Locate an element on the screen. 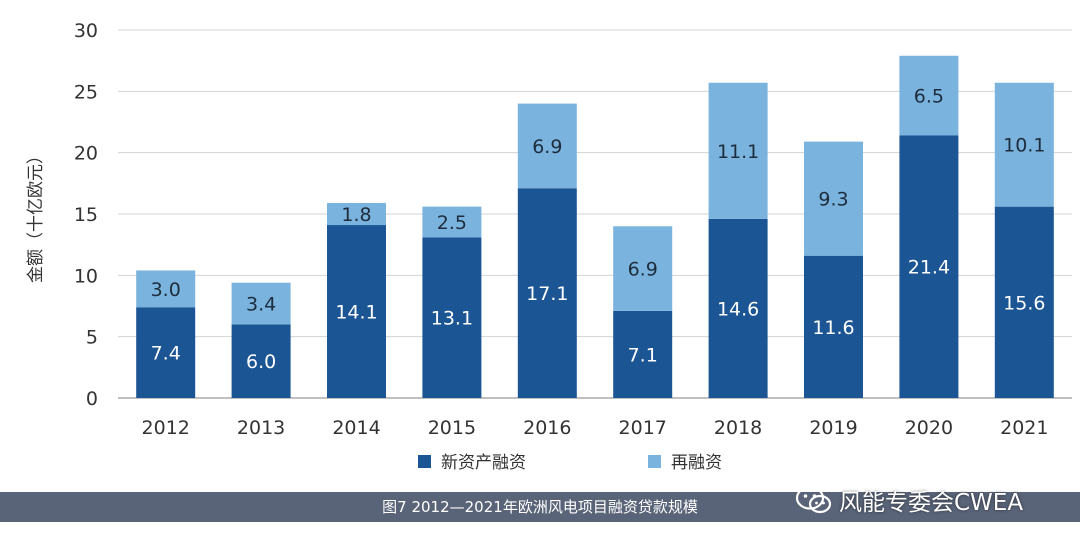 Image resolution: width=1080 pixels, height=547 pixels. data-label: 3.0 is located at coordinates (166, 290).